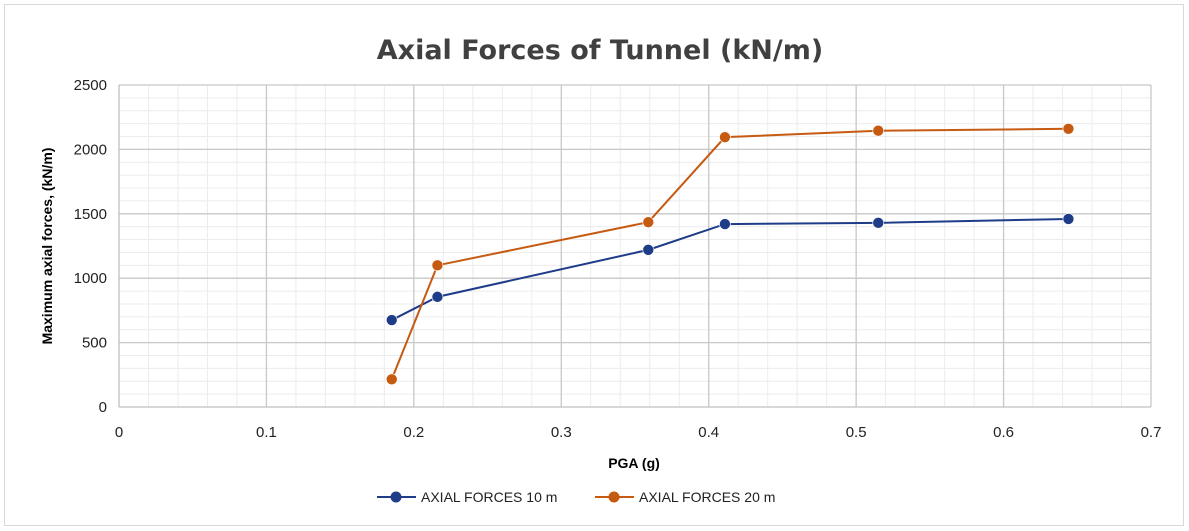  What do you see at coordinates (90, 278) in the screenshot?
I see `y-tick-label: 1000` at bounding box center [90, 278].